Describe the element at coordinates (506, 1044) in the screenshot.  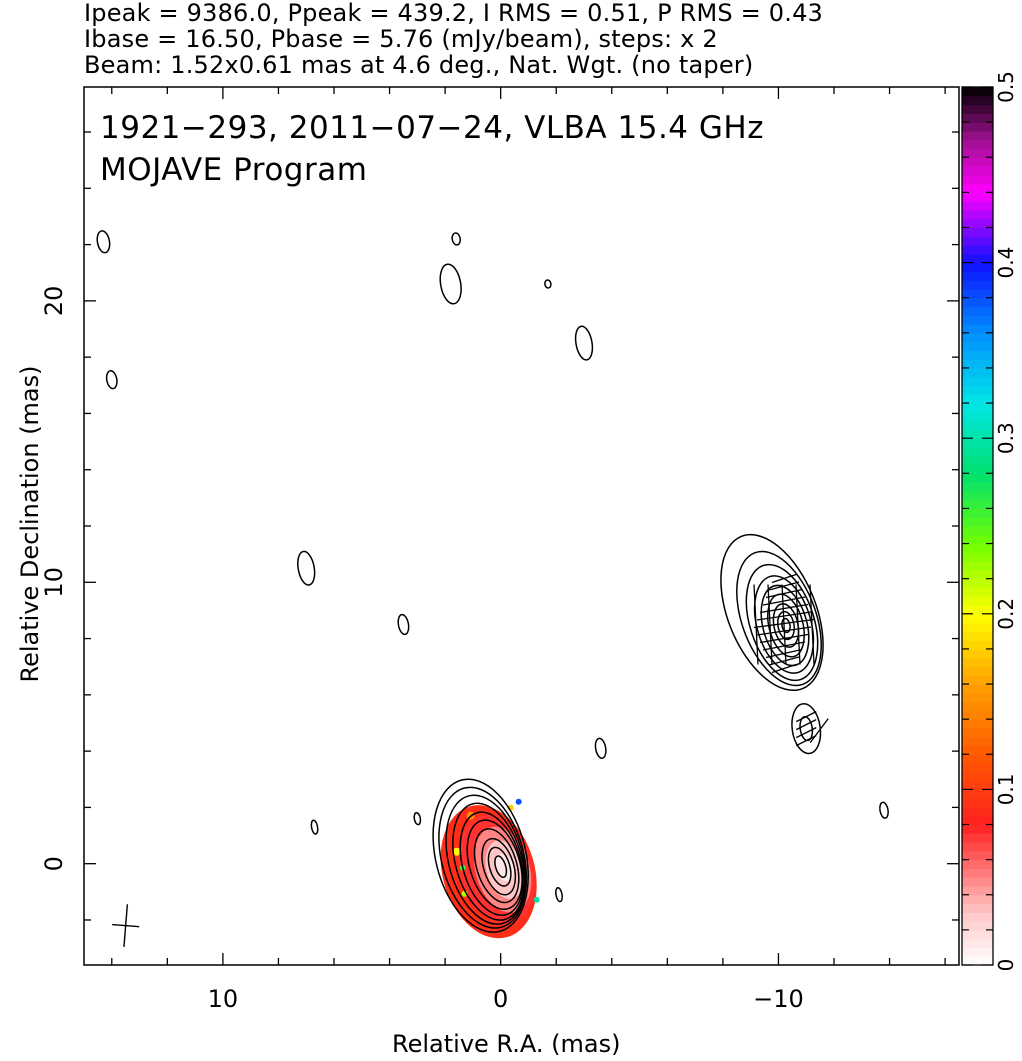
I see `x-axis-label: Relative R.A. (mas)` at that location.